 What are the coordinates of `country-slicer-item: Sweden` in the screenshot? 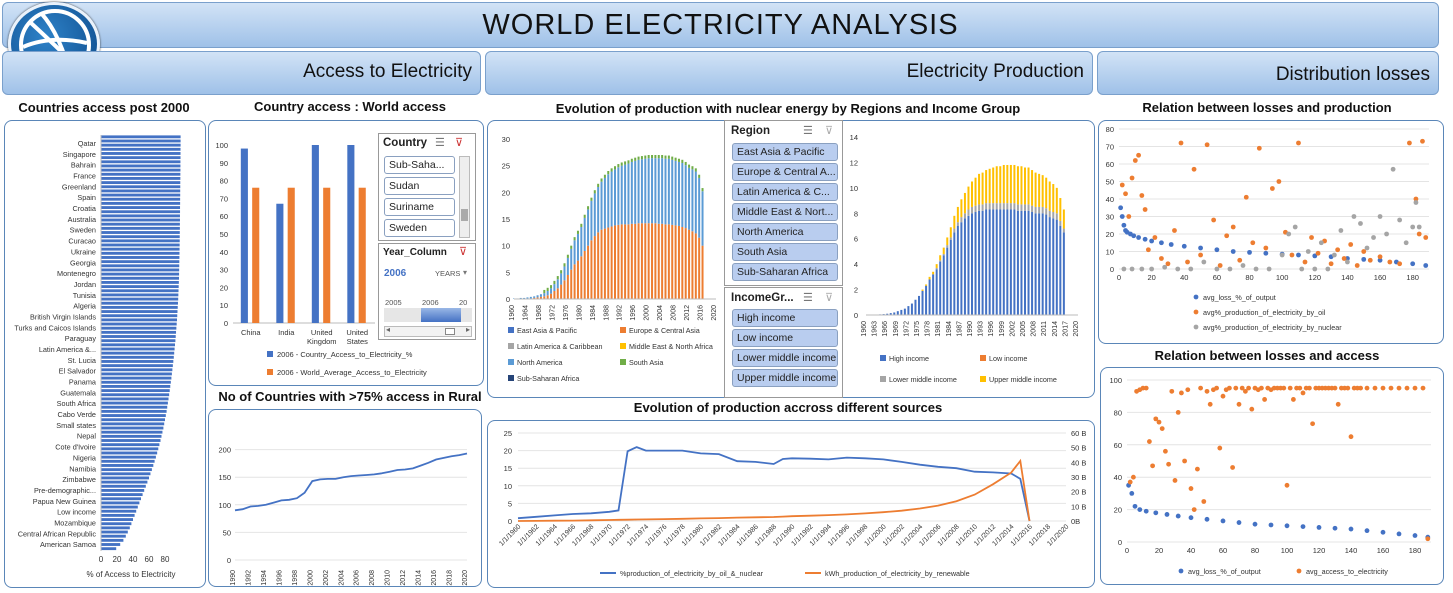 It's located at (419, 228).